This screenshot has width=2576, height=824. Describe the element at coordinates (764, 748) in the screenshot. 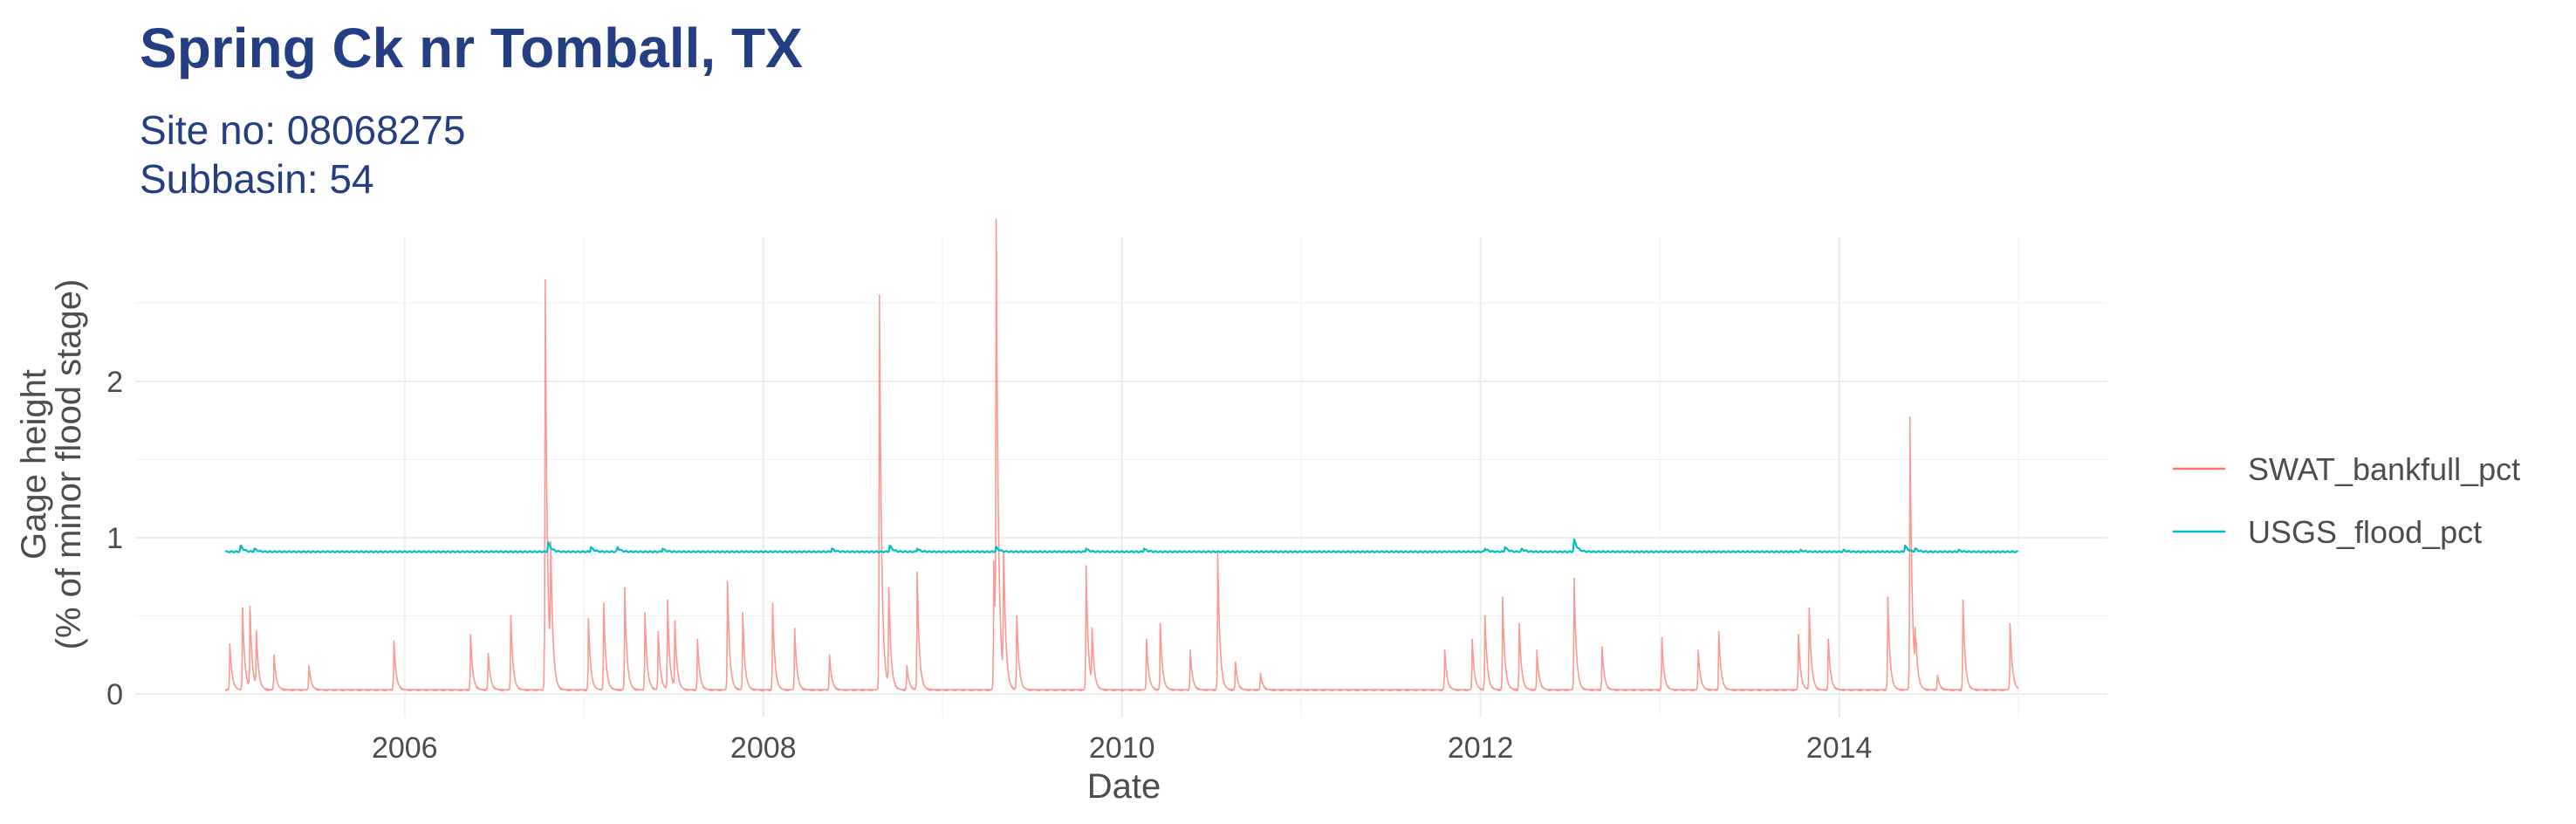

I see `x-tick-label: 2008` at that location.